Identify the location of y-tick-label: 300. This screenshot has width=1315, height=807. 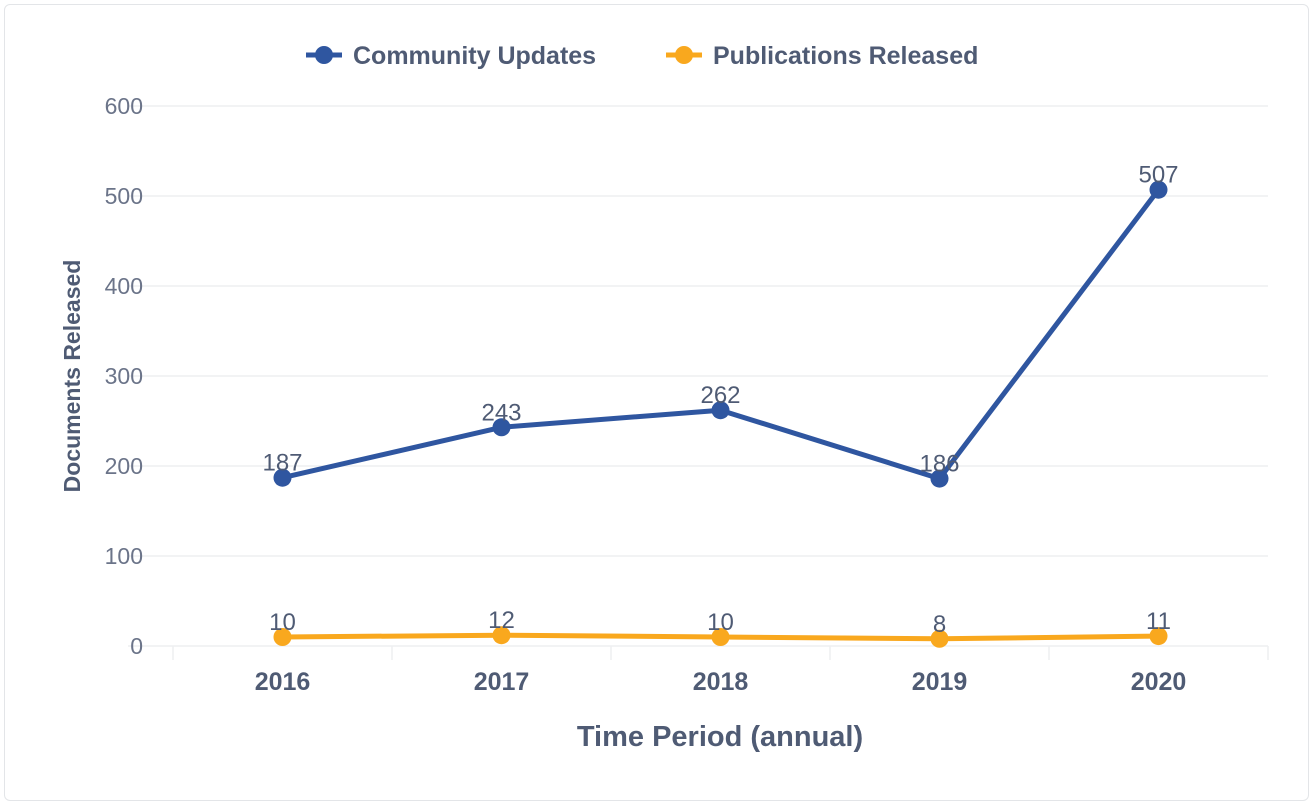
(124, 376).